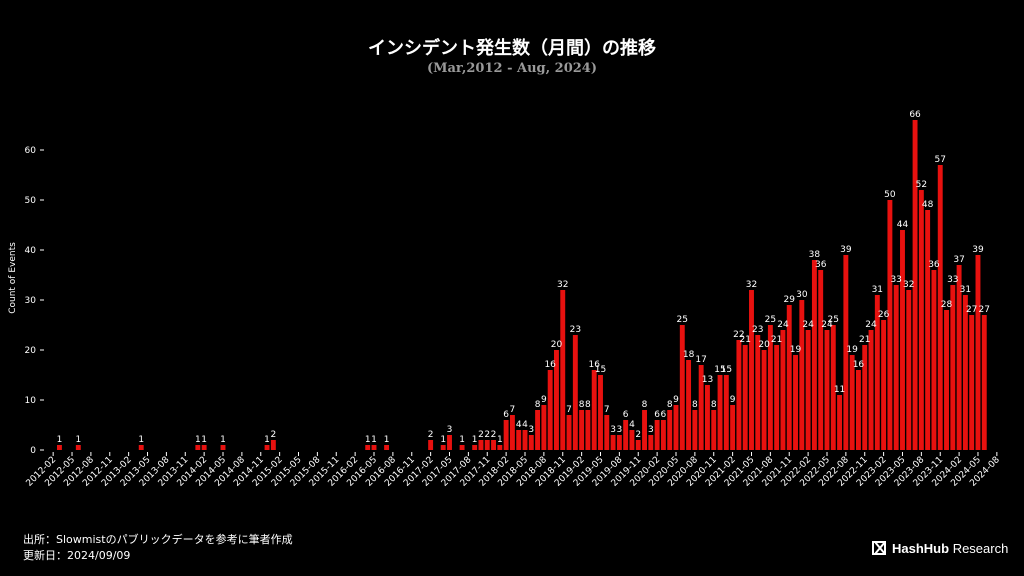 The height and width of the screenshot is (576, 1024). Describe the element at coordinates (512, 68) in the screenshot. I see `chart-subtitle: (Mar,2012 - Aug, 2024)` at that location.